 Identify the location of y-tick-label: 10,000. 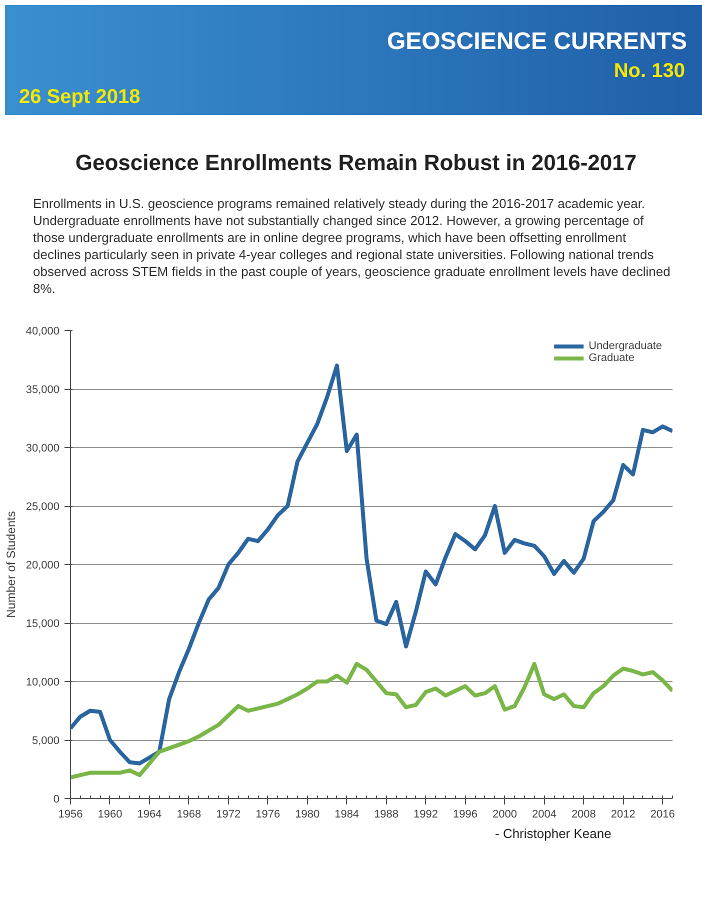
(43, 682).